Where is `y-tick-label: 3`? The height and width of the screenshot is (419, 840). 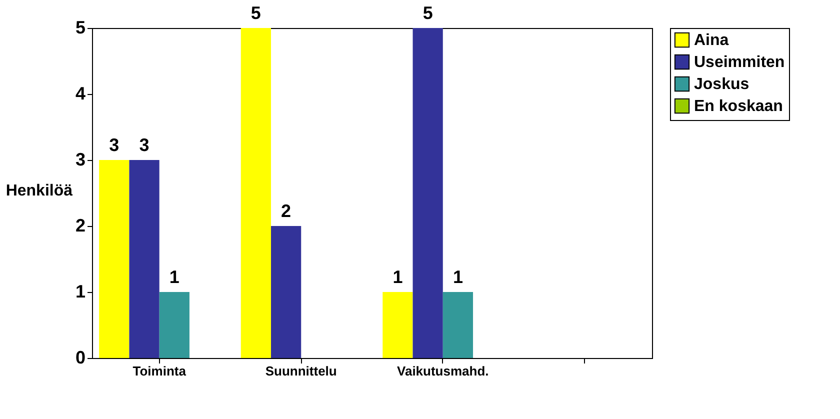
y-tick-label: 3 is located at coordinates (80, 160).